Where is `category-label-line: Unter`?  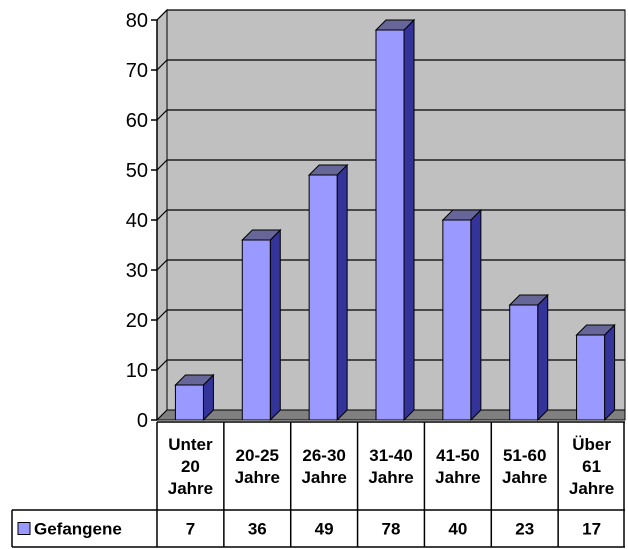 category-label-line: Unter is located at coordinates (190, 444).